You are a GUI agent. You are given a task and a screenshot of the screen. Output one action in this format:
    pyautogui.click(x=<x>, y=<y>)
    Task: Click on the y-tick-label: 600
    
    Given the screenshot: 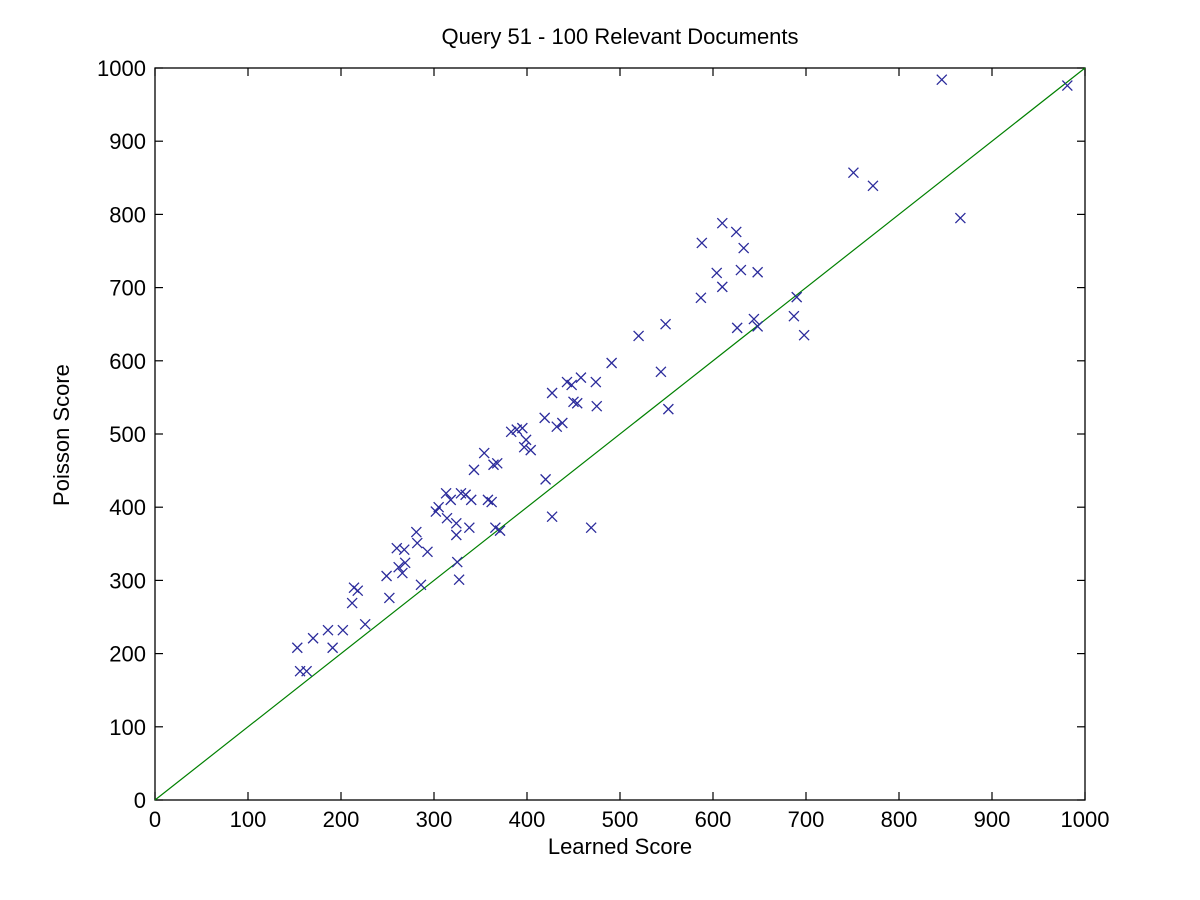 What is the action you would take?
    pyautogui.click(x=127, y=361)
    